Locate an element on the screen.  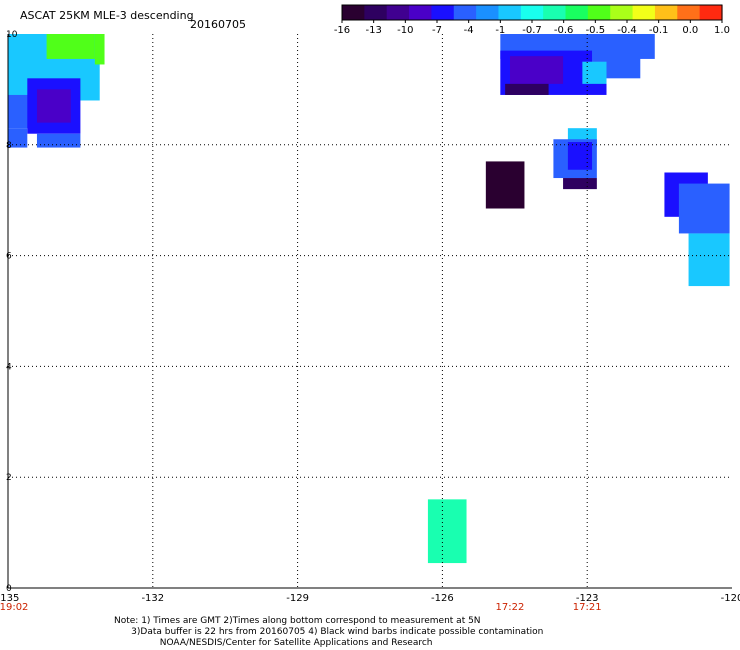
y-tick-label: 8 is located at coordinates (9, 146).